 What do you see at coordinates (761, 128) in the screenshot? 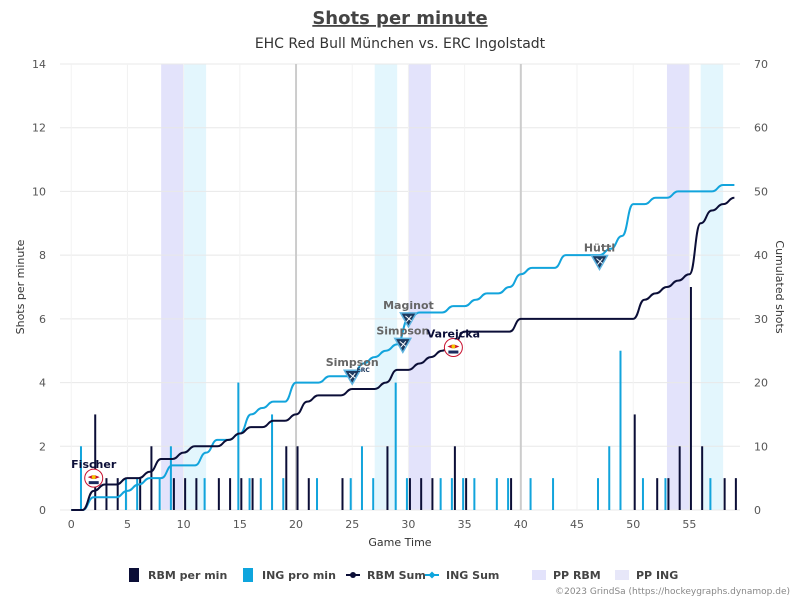
I see `y-right-tick-6: 60` at bounding box center [761, 128].